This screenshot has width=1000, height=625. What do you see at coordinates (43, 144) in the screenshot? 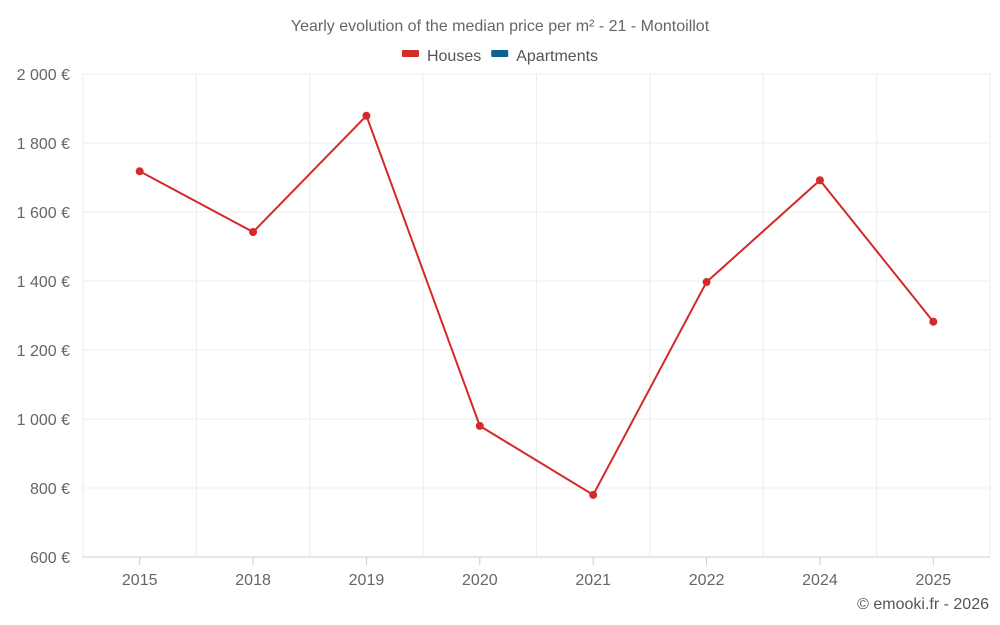
I see `y-tick-label: 1 800 €` at bounding box center [43, 144].